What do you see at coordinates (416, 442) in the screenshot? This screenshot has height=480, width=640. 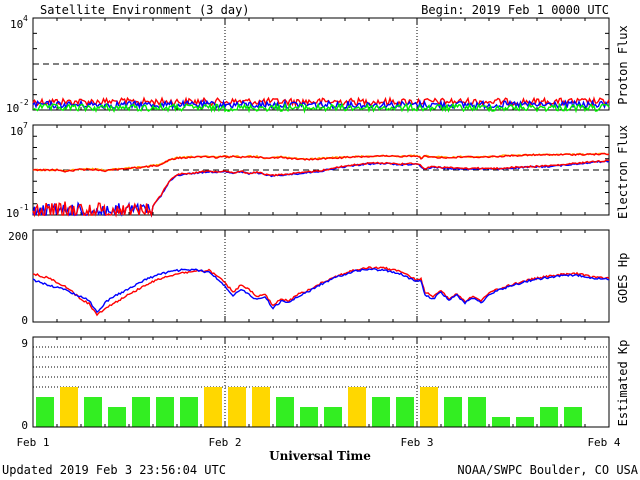 I see `x-tick-feb3: Feb 3` at bounding box center [416, 442].